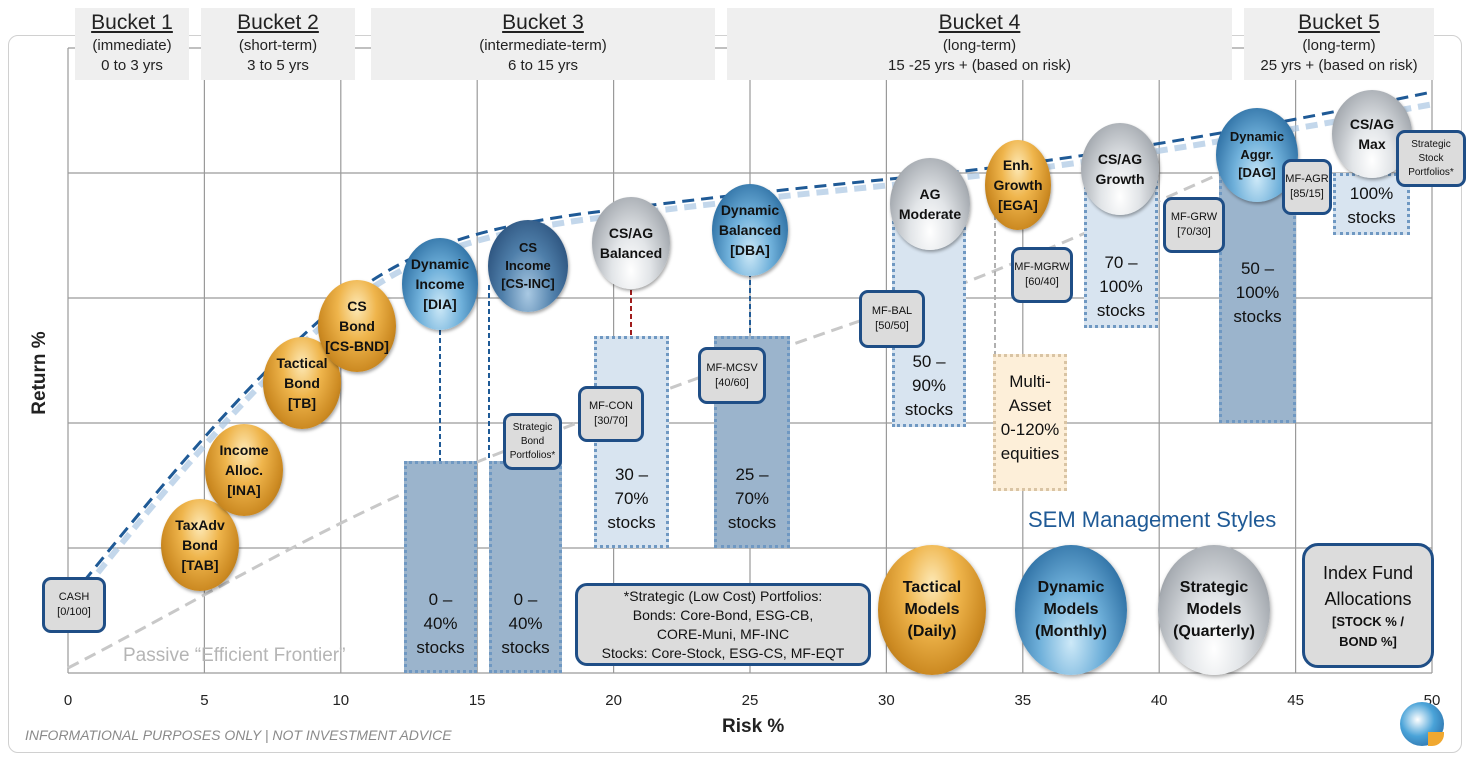  I want to click on company-logo, so click(1422, 724).